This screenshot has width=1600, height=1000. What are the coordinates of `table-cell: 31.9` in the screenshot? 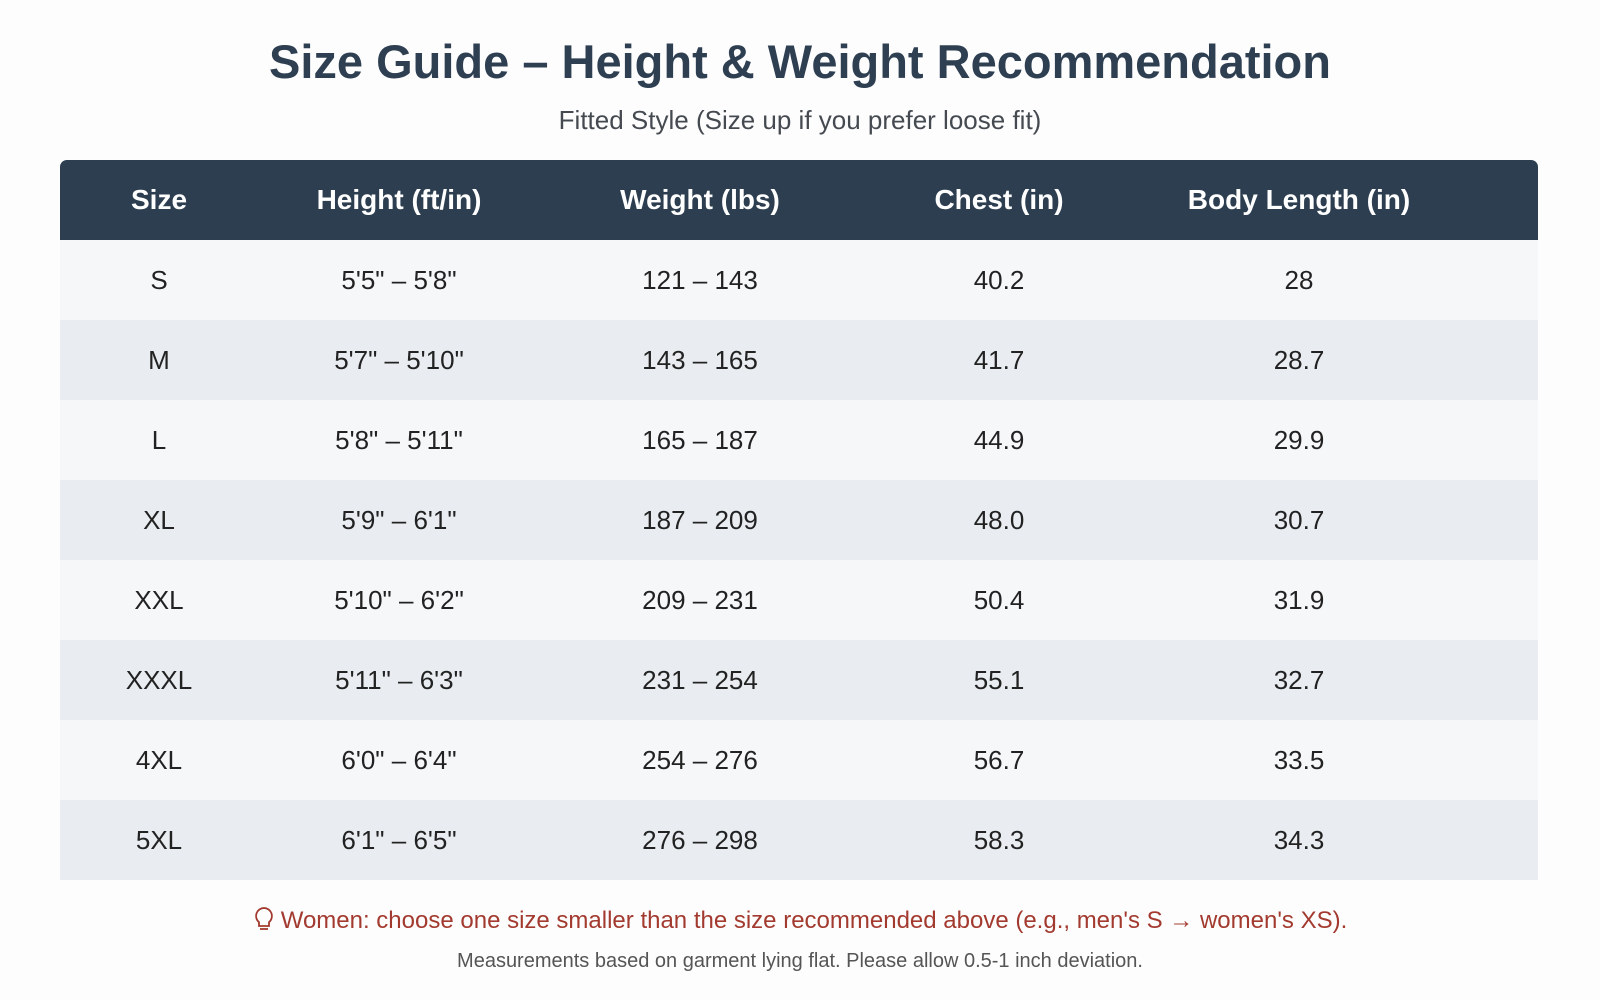 It's located at (1338, 600).